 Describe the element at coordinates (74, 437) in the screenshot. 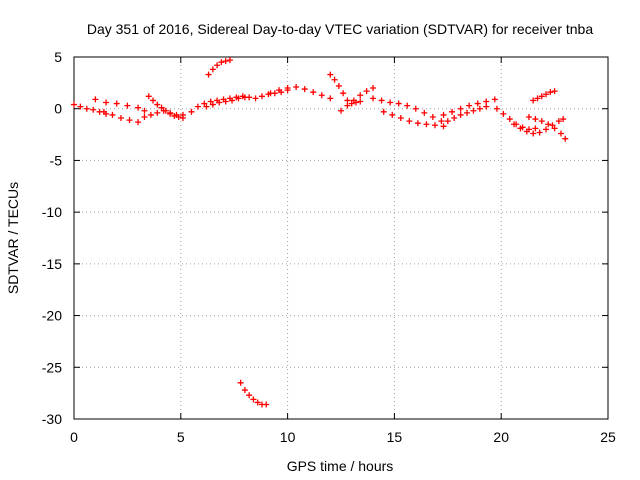

I see `x-tick-label: 0` at that location.